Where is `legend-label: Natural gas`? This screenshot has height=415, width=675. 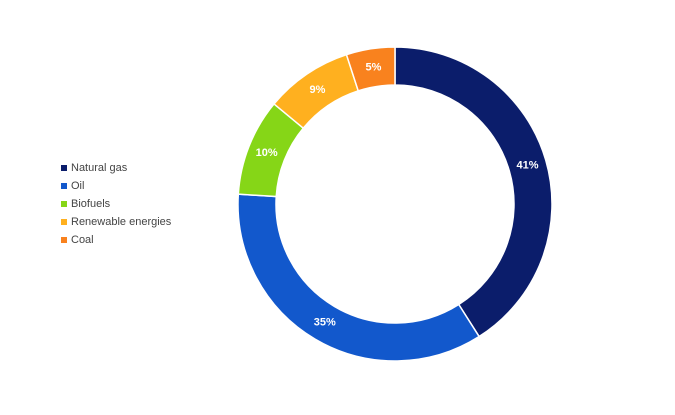
legend-label: Natural gas is located at coordinates (99, 168).